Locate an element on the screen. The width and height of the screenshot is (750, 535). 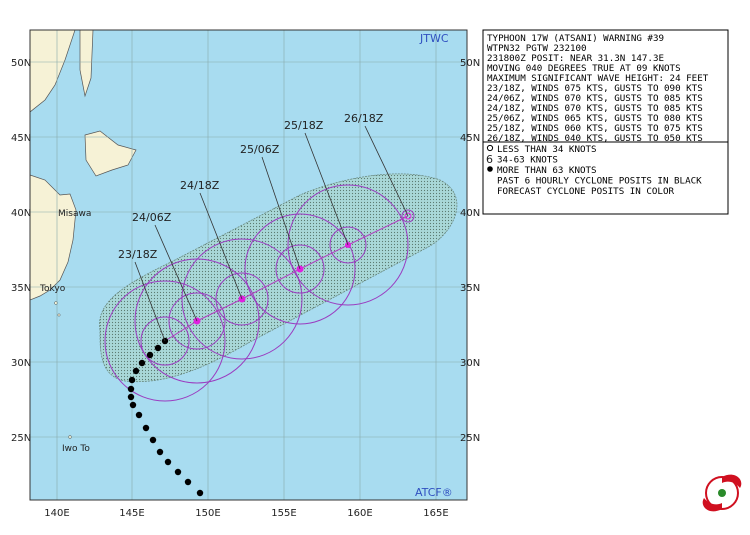
warning-line: 25/18Z, WINDS 060 KTS, GUSTS TO 075 KTS is located at coordinates (595, 128).